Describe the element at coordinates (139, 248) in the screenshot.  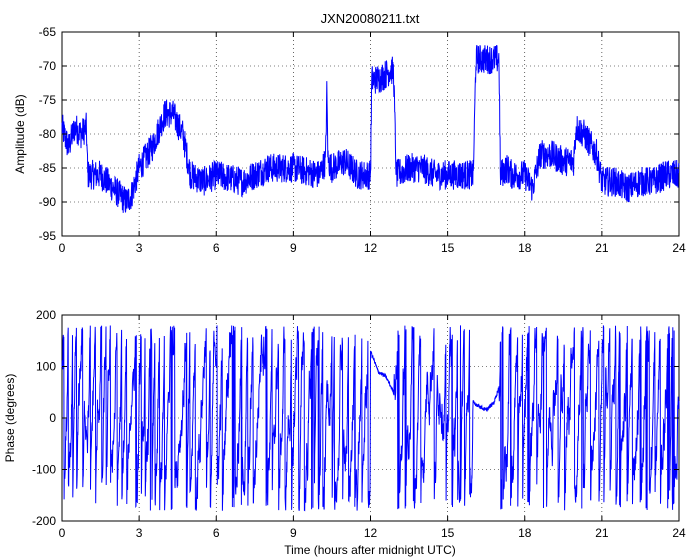
I see `amplitude-xtick-label: 3` at that location.